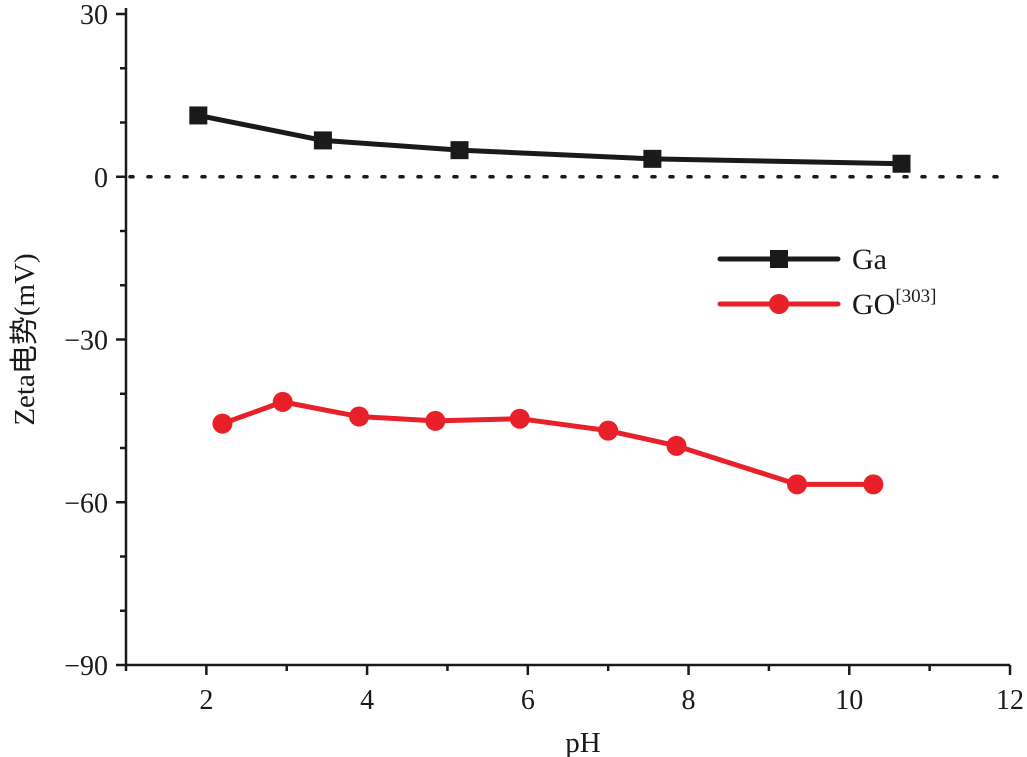 This screenshot has width=1027, height=757. What do you see at coordinates (86, 666) in the screenshot?
I see `y-tick-label: −90` at bounding box center [86, 666].